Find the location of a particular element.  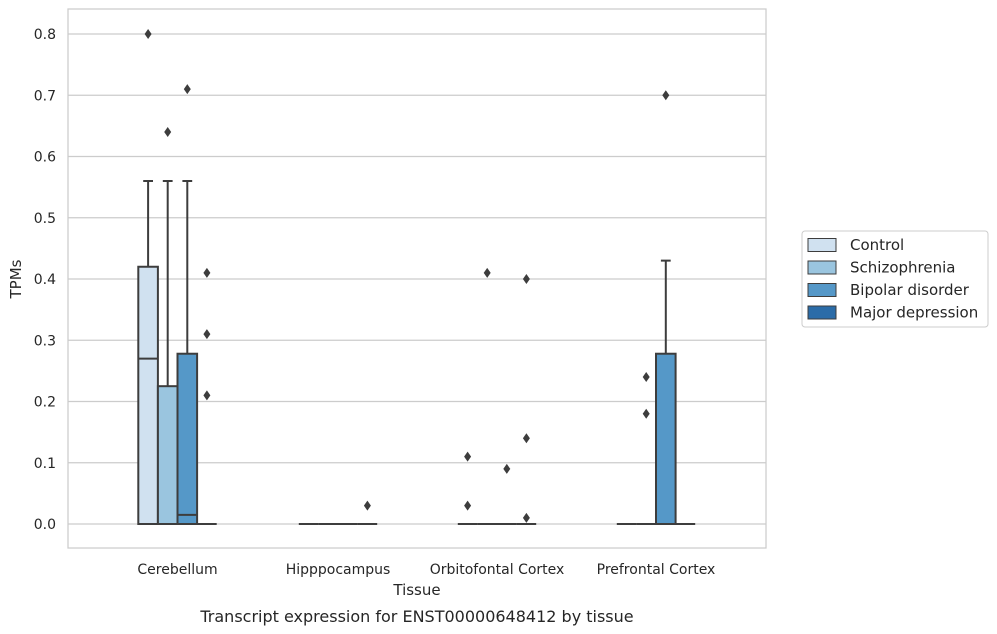

legend-frame is located at coordinates (895, 279).